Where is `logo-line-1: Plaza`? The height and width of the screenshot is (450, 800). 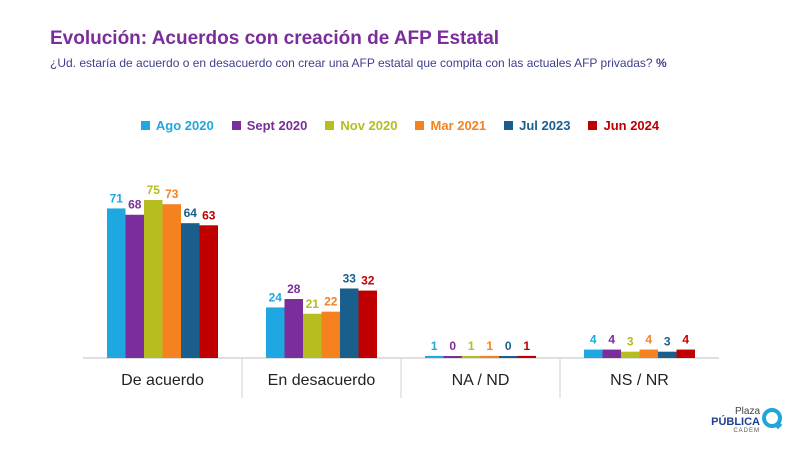
logo-line-1: Plaza is located at coordinates (747, 411).